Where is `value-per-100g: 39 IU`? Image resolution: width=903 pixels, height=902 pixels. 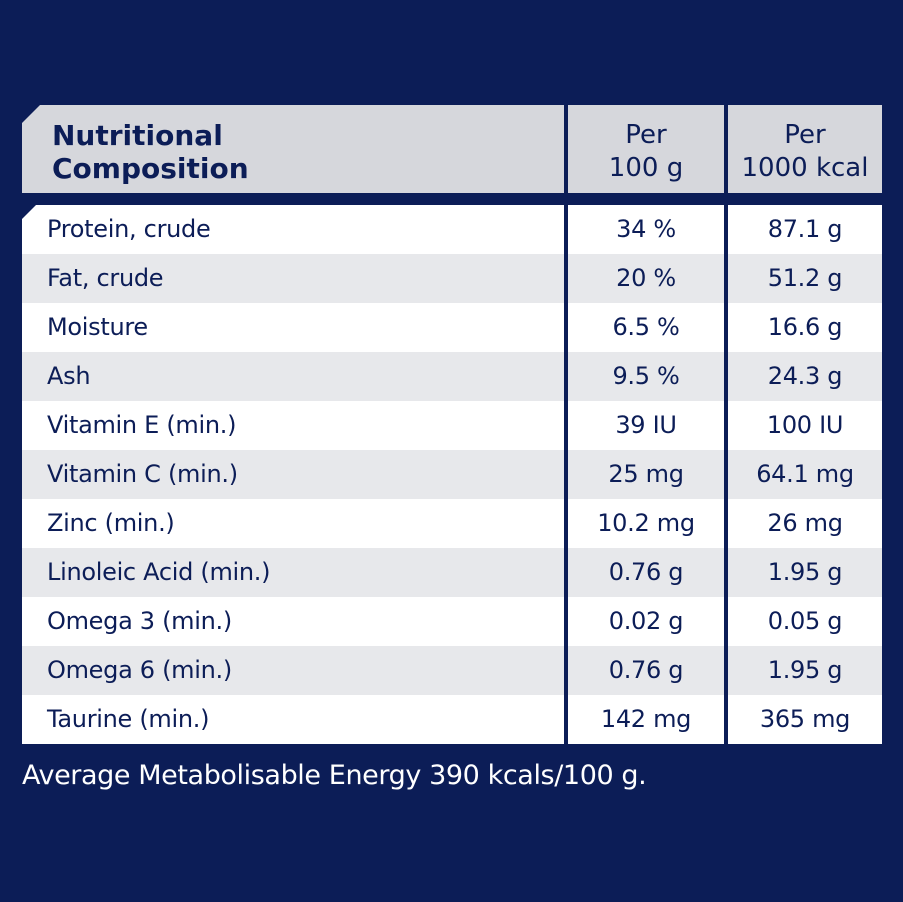 value-per-100g: 39 IU is located at coordinates (646, 425).